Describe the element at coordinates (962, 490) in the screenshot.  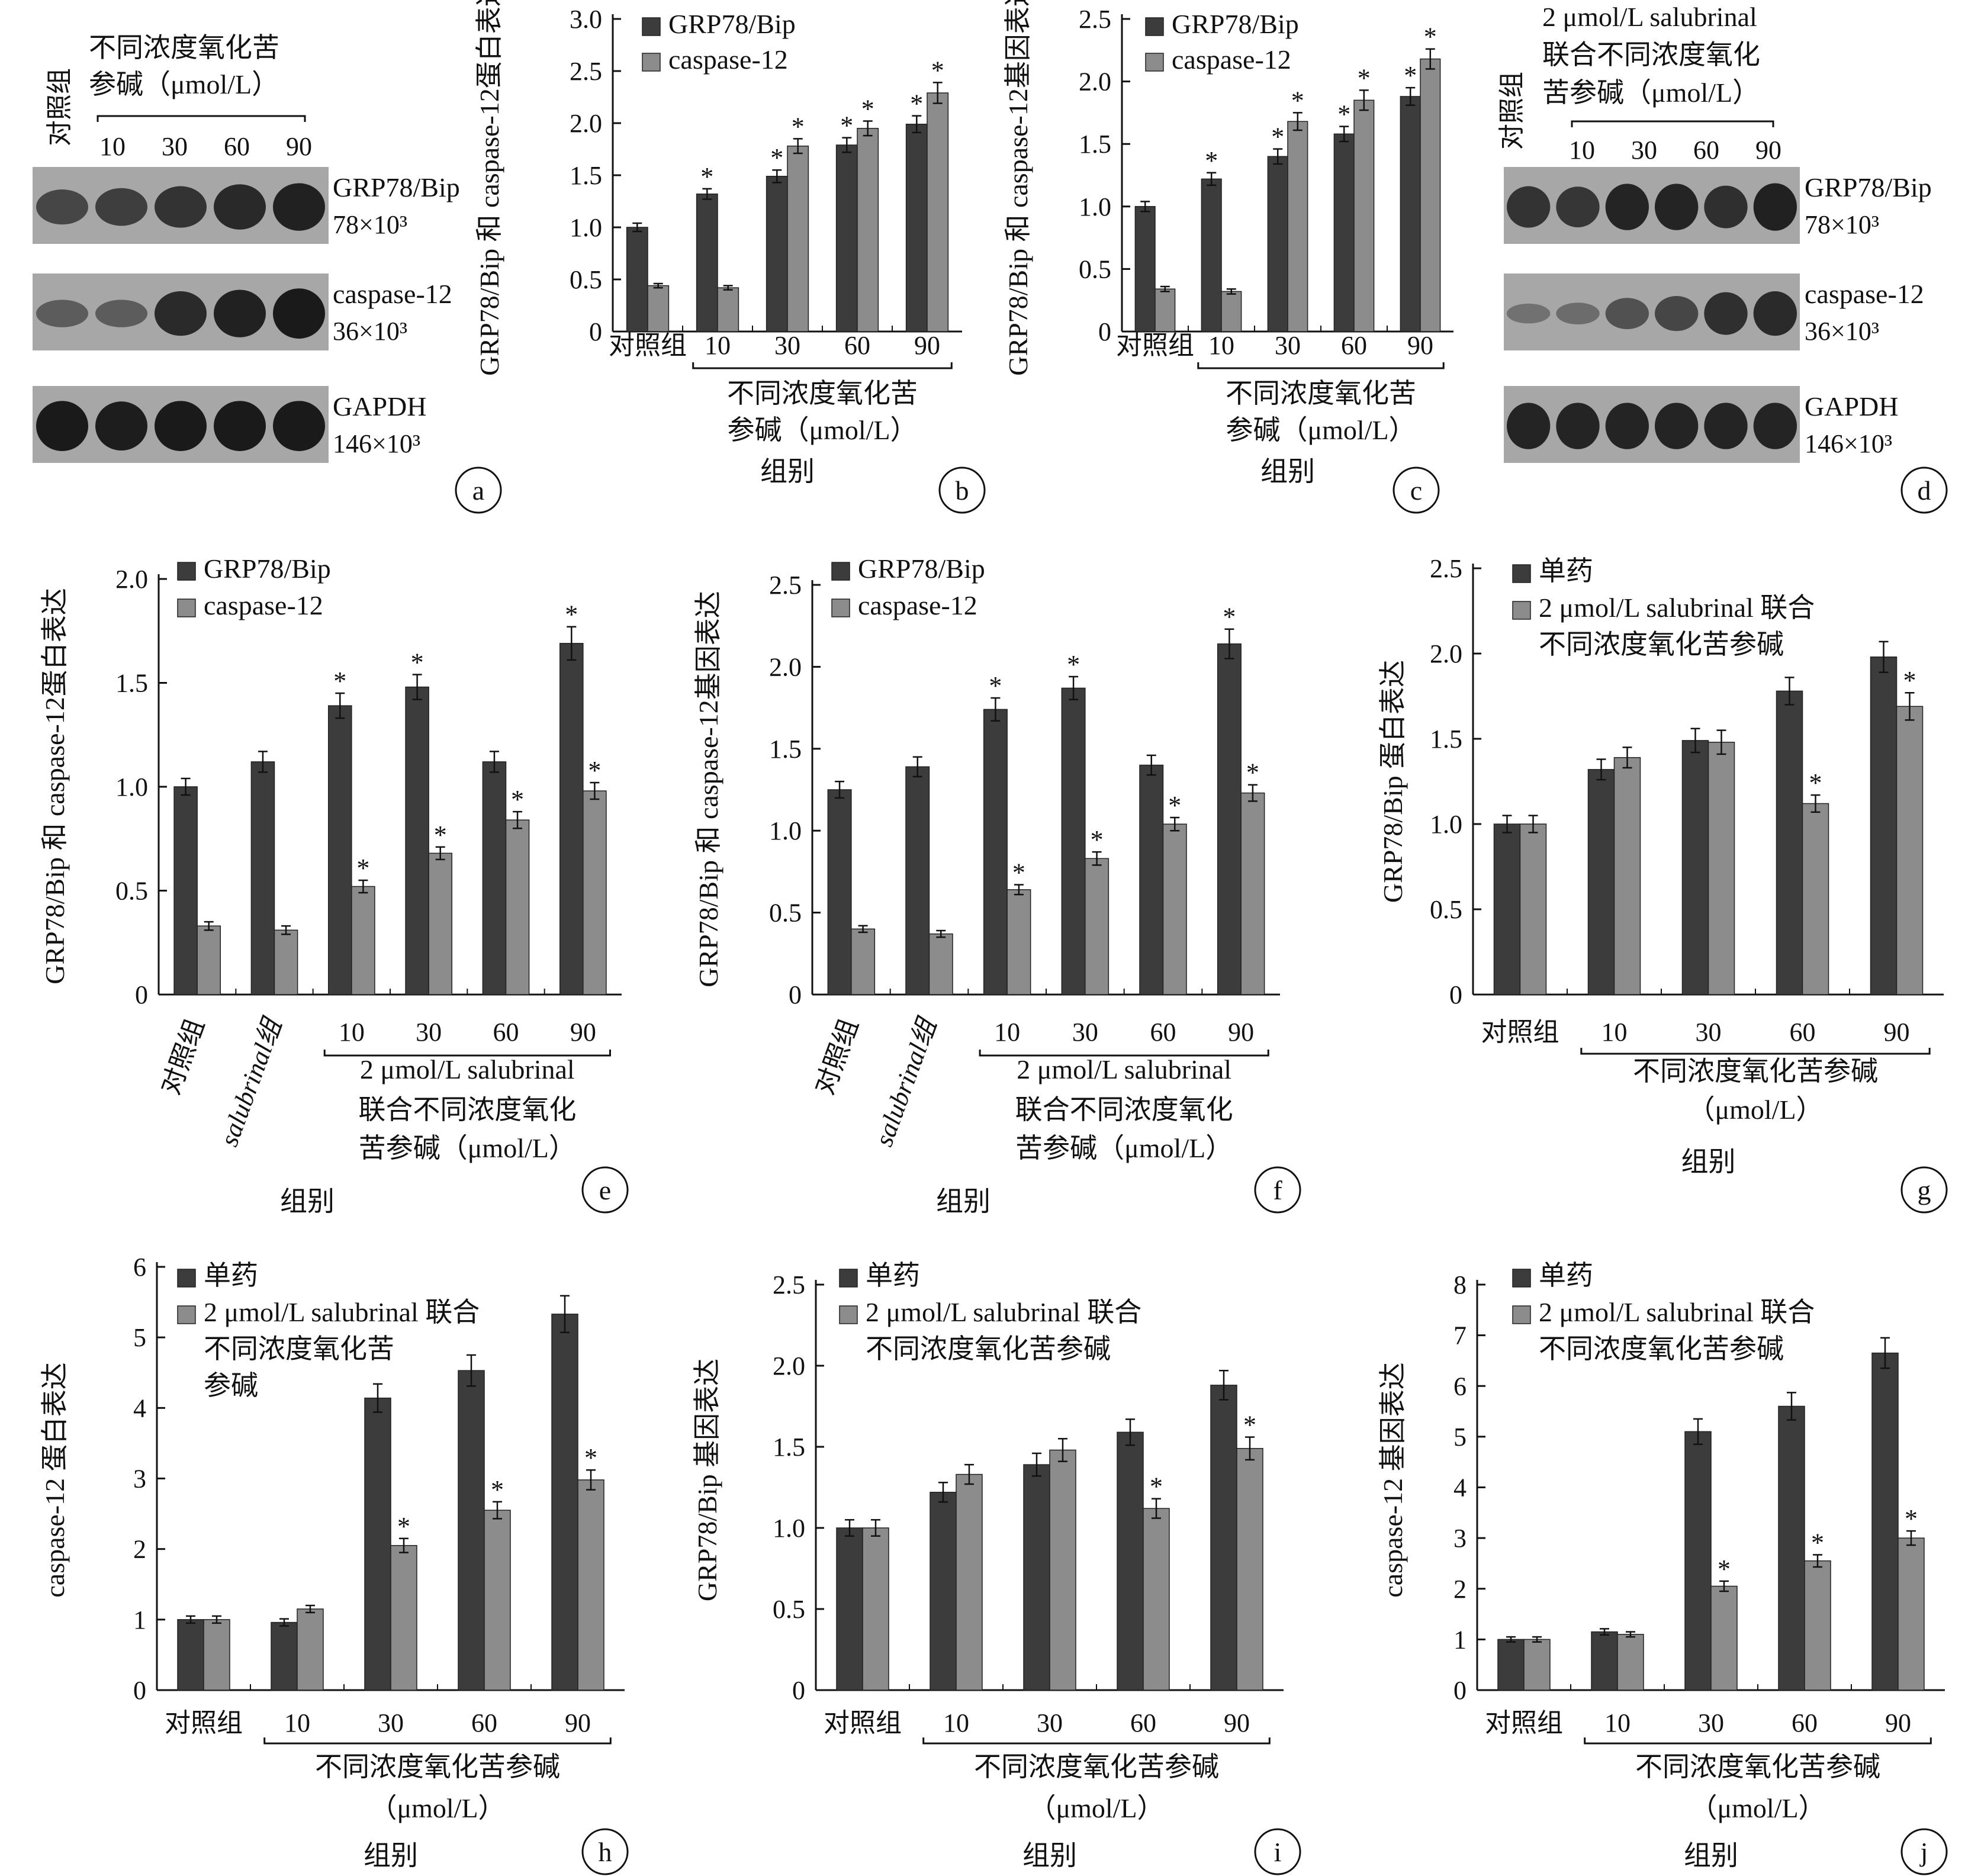
I see `panel-label-b-circle` at that location.